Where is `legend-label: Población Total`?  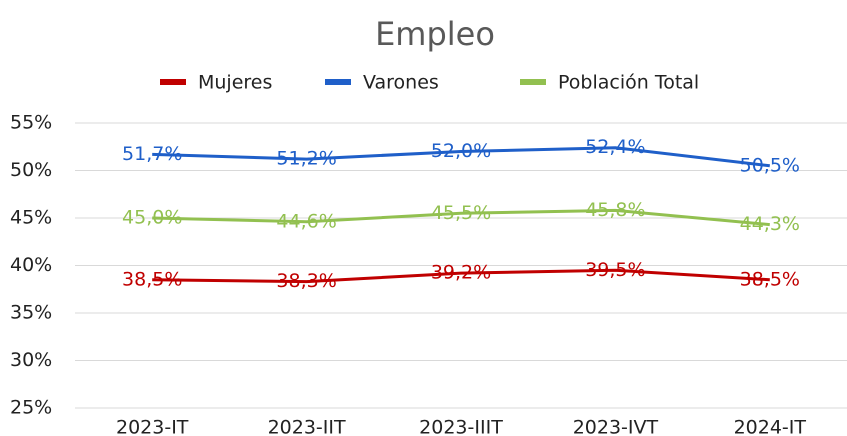
legend-label: Población Total is located at coordinates (628, 83).